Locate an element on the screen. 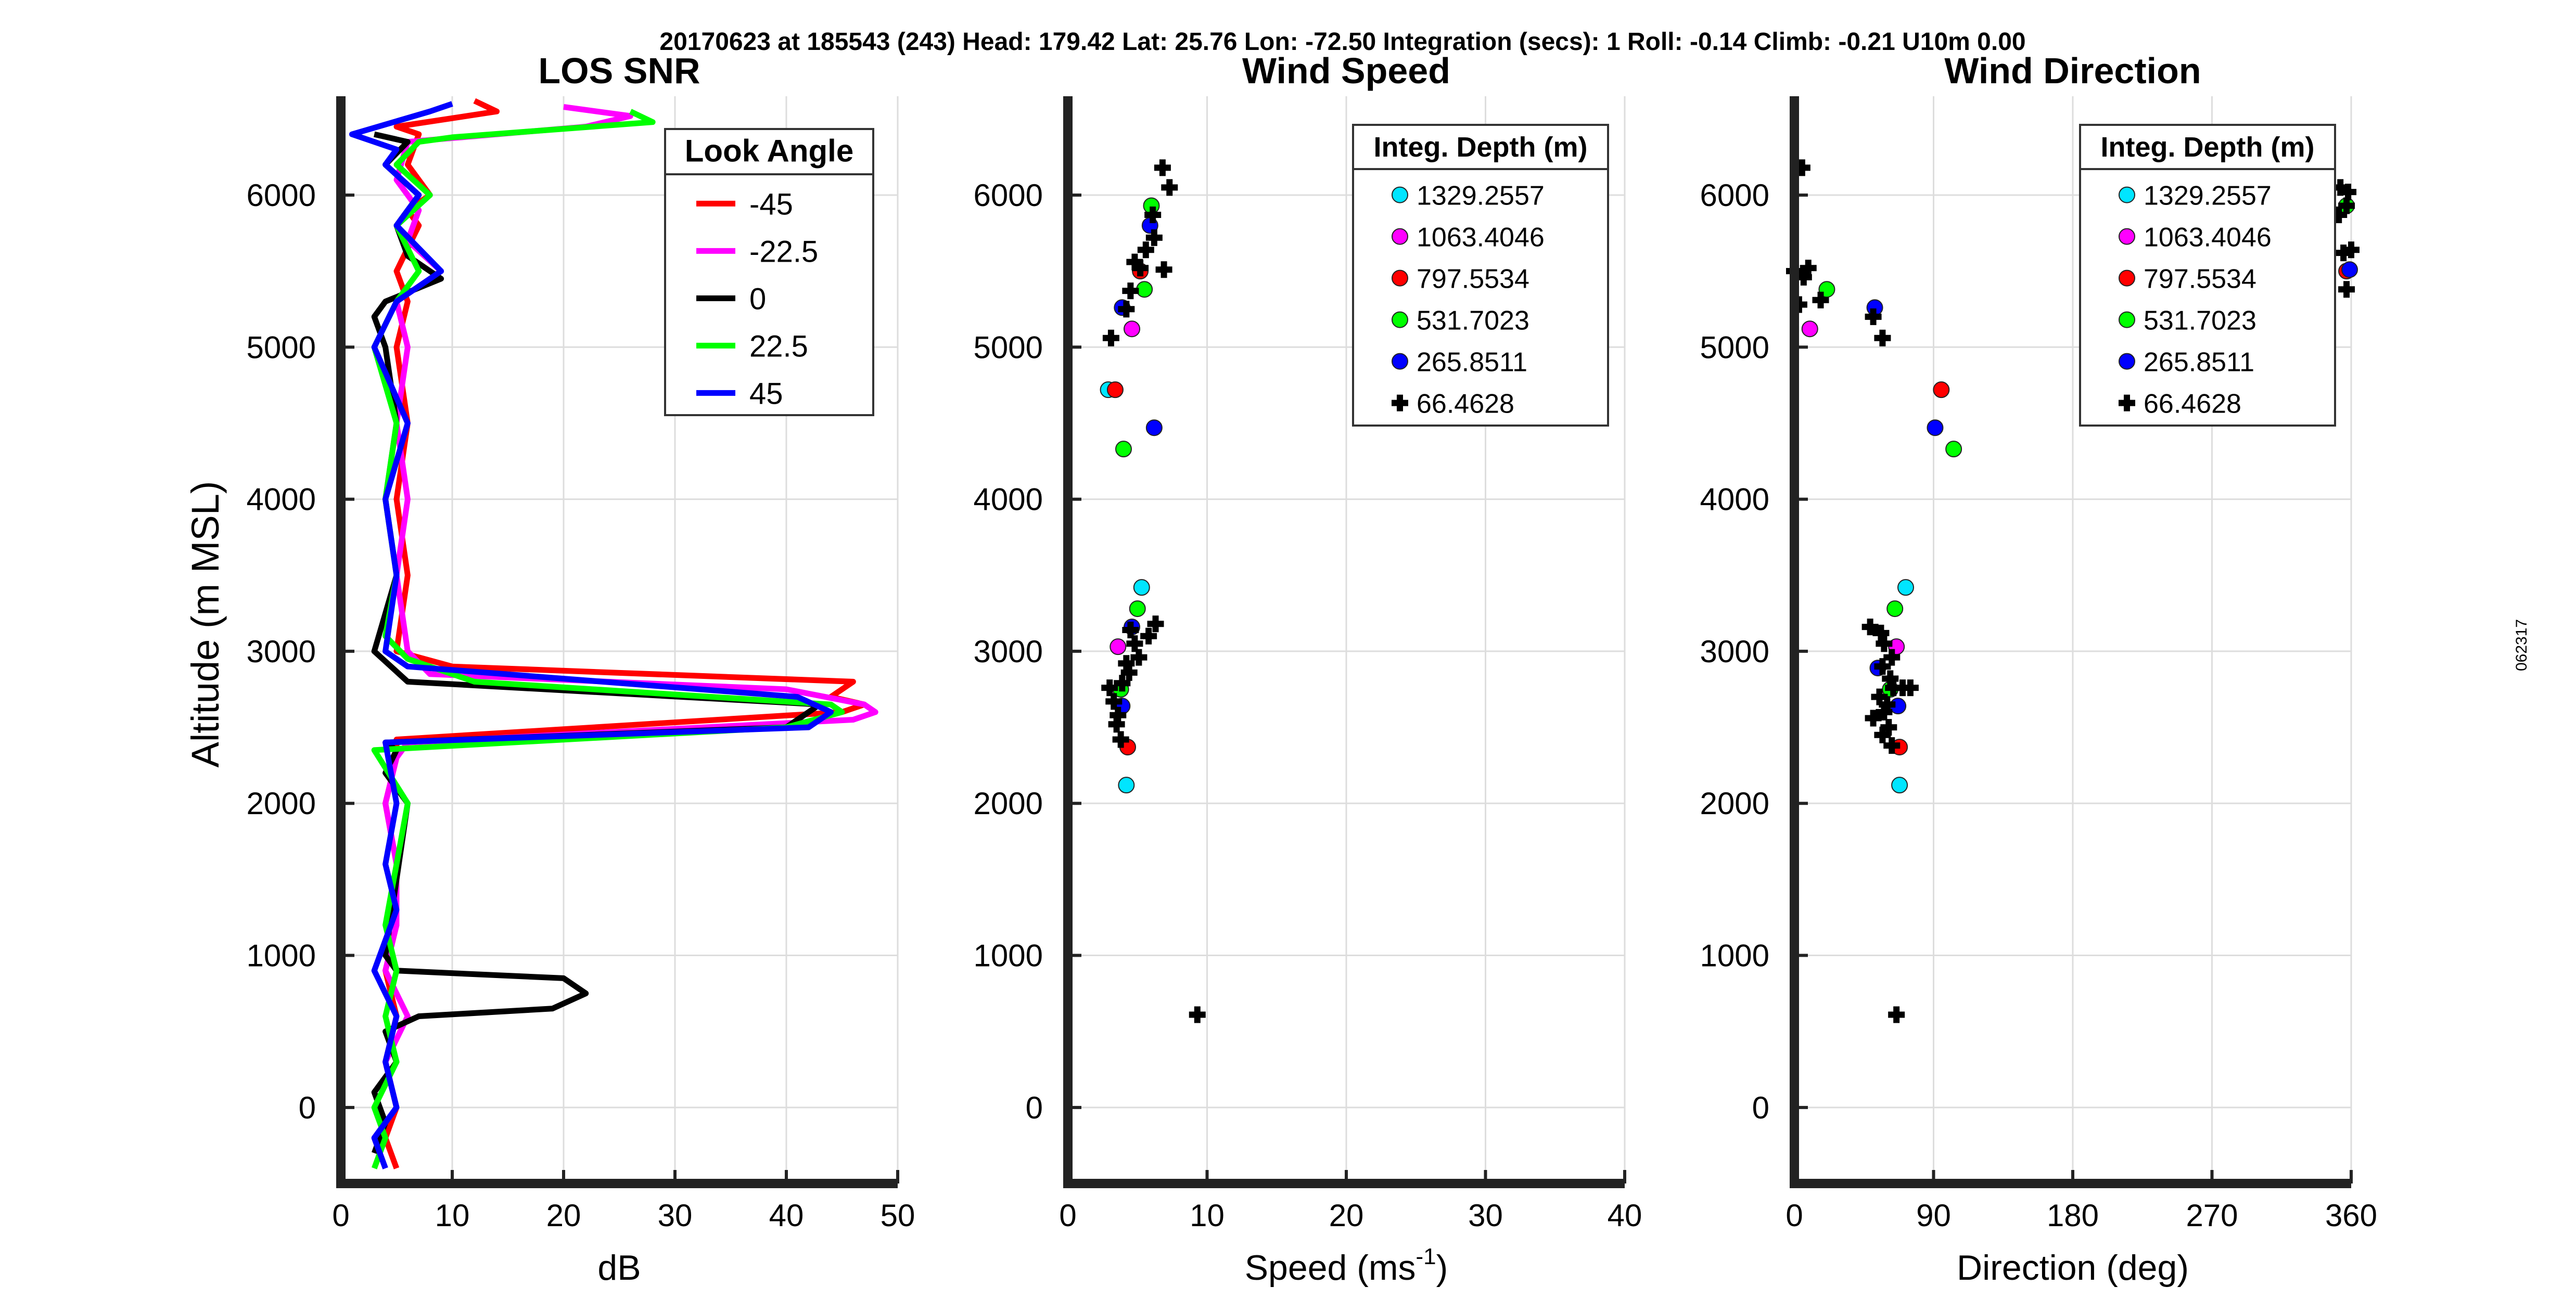 This screenshot has width=2576, height=1312. x-axis-label-main: dB is located at coordinates (619, 1268).